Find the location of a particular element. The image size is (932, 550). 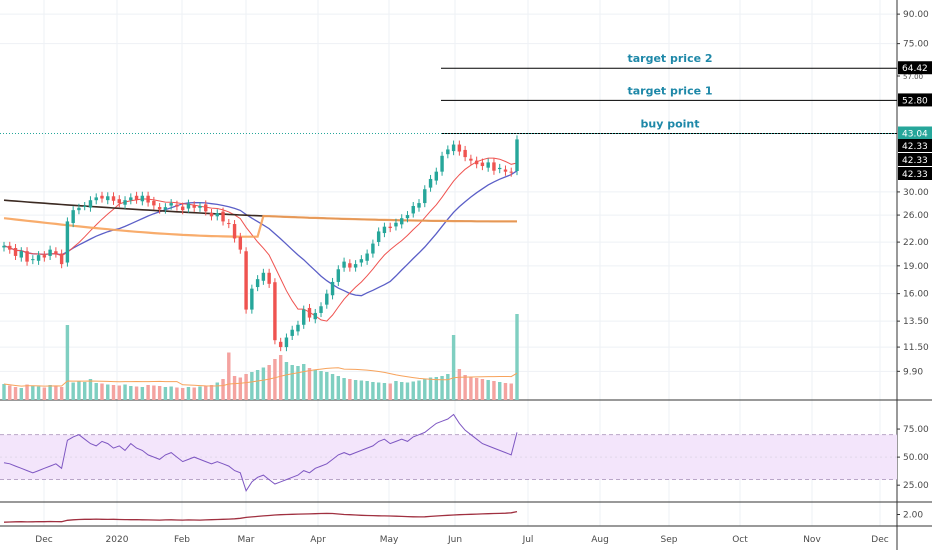

price-badge-label: 64.42 is located at coordinates (915, 69).